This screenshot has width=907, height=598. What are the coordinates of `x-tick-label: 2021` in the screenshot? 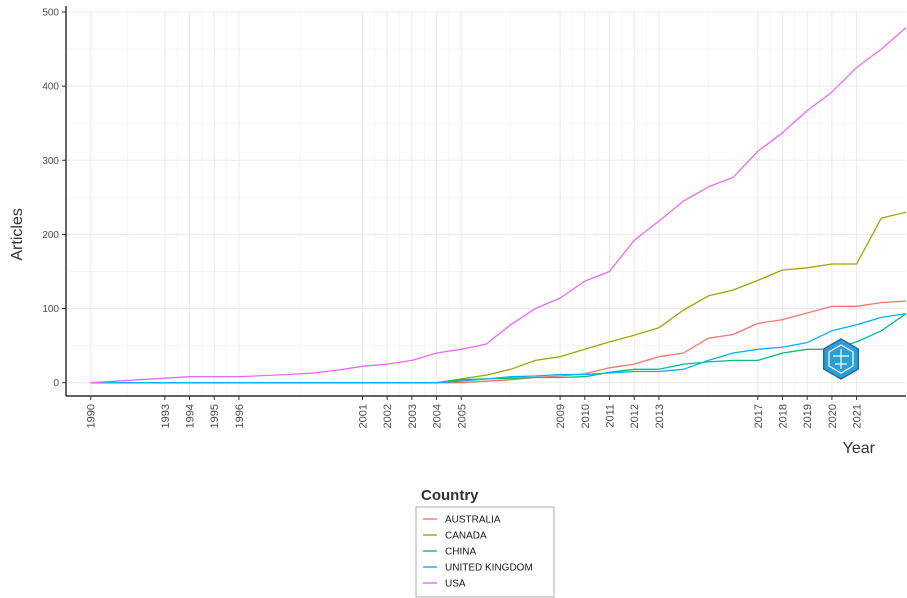 It's located at (858, 416).